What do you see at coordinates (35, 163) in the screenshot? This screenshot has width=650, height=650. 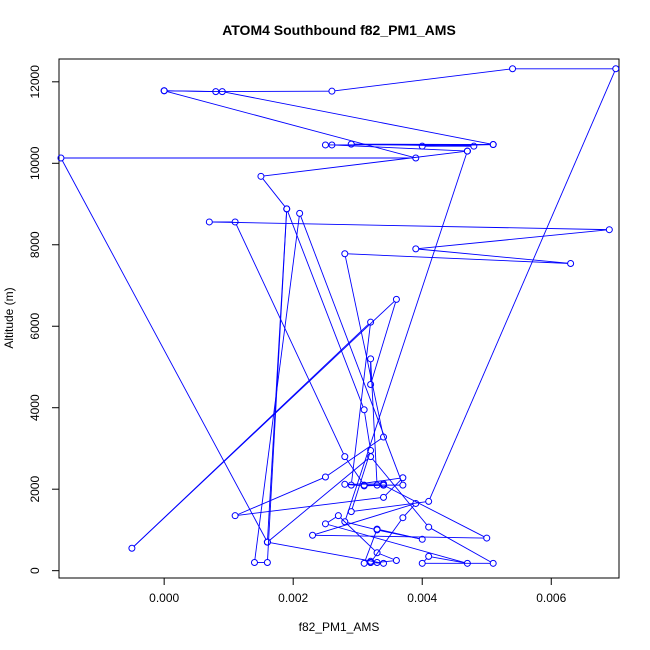 I see `y-tick-label: 10000` at bounding box center [35, 163].